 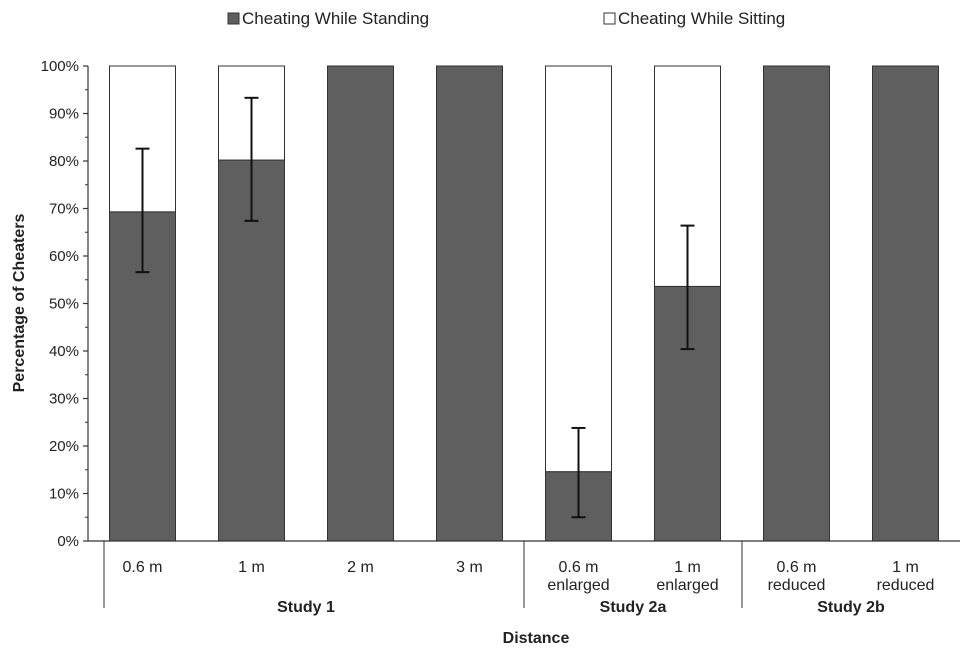 What do you see at coordinates (335, 18) in the screenshot?
I see `legend-label-0: Cheating While Standing` at bounding box center [335, 18].